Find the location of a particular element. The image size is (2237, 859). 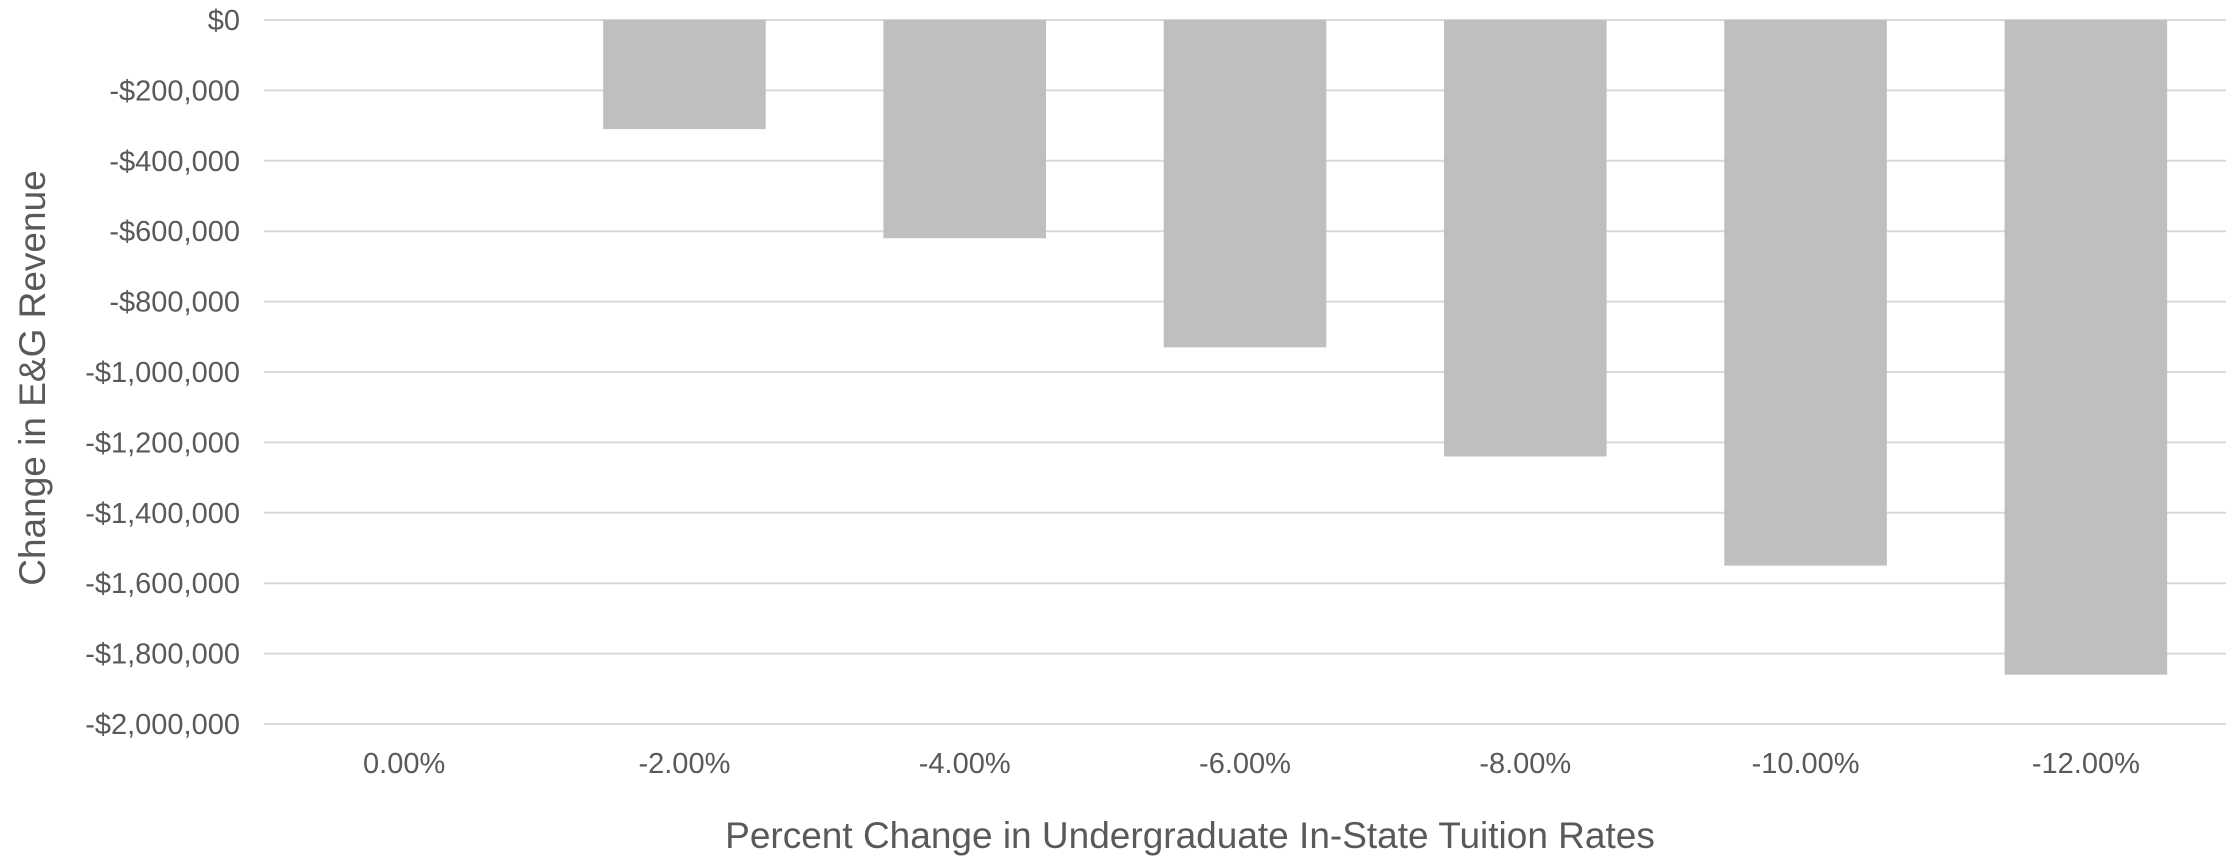

y-tick-label: -$600,000 is located at coordinates (174, 232).